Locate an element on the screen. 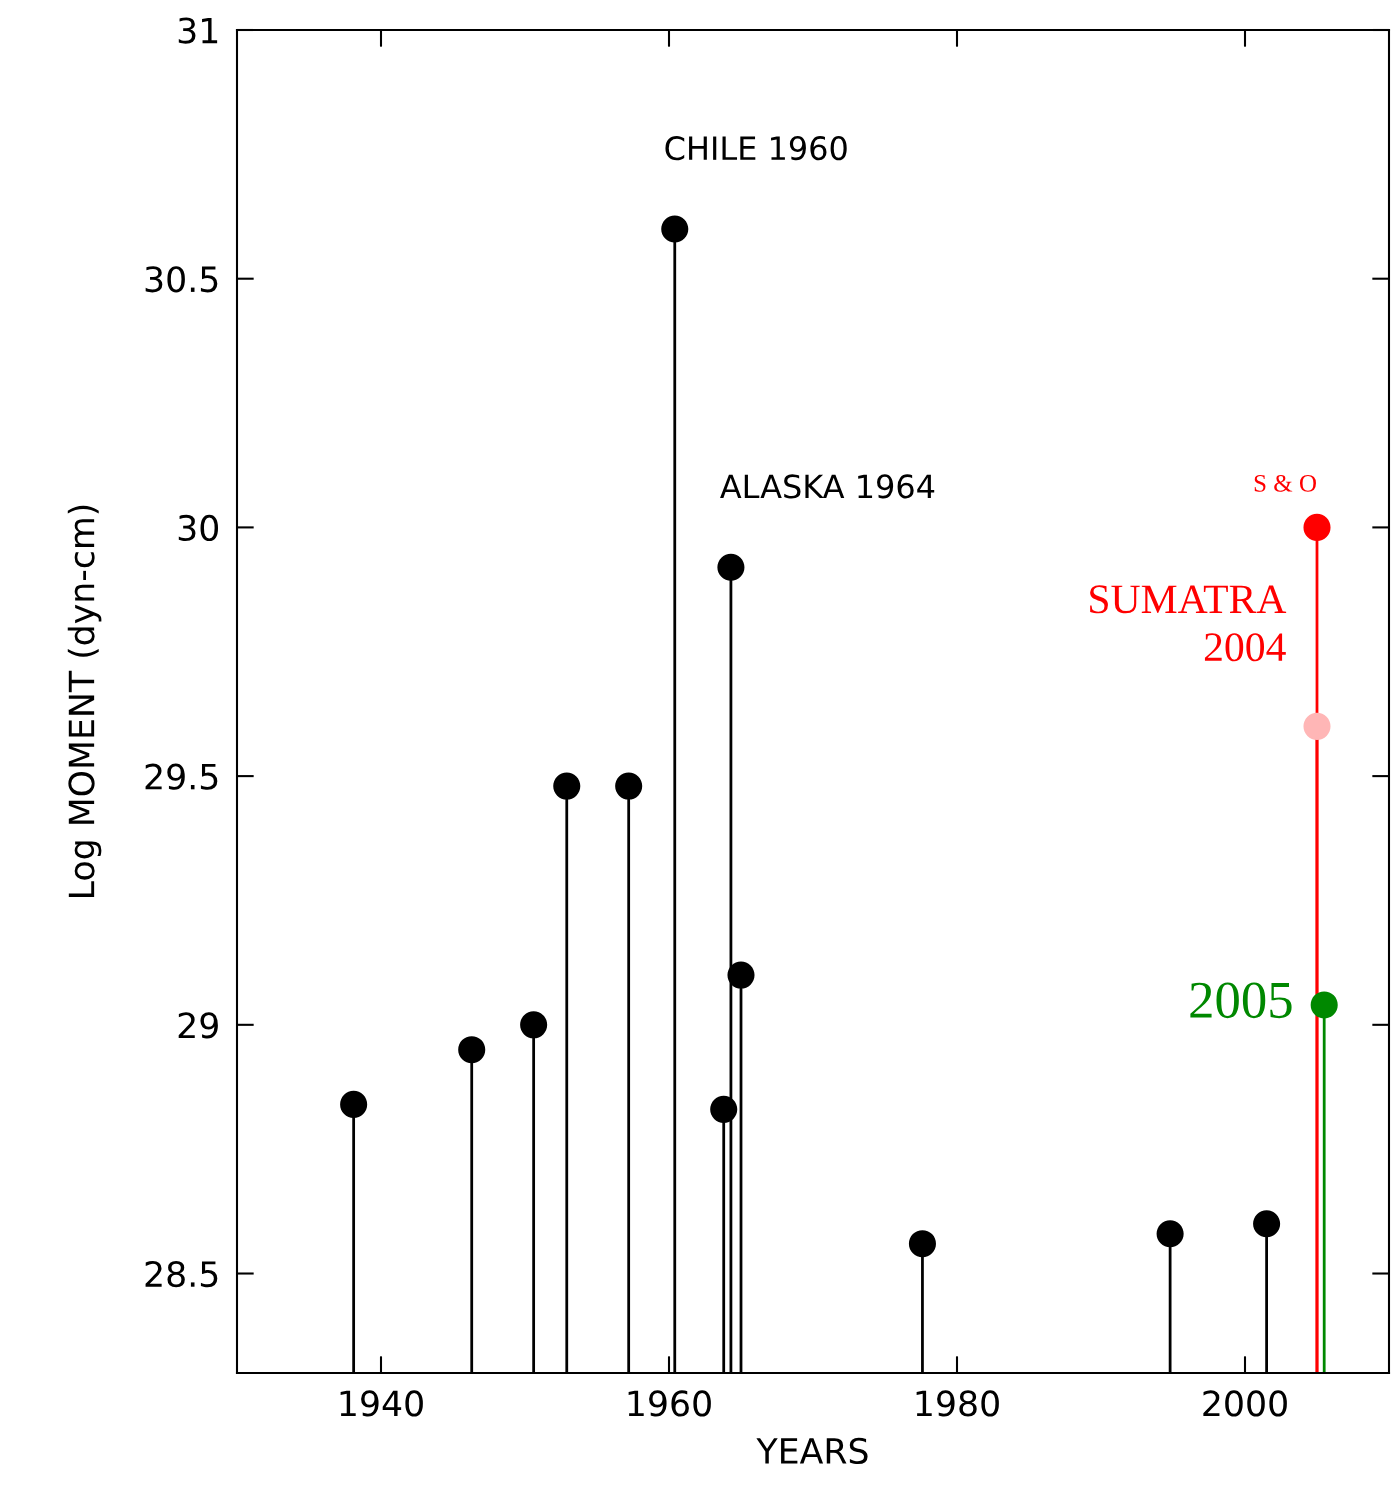 This screenshot has width=1391, height=1487. x-tick-label: 1960 is located at coordinates (669, 1403).